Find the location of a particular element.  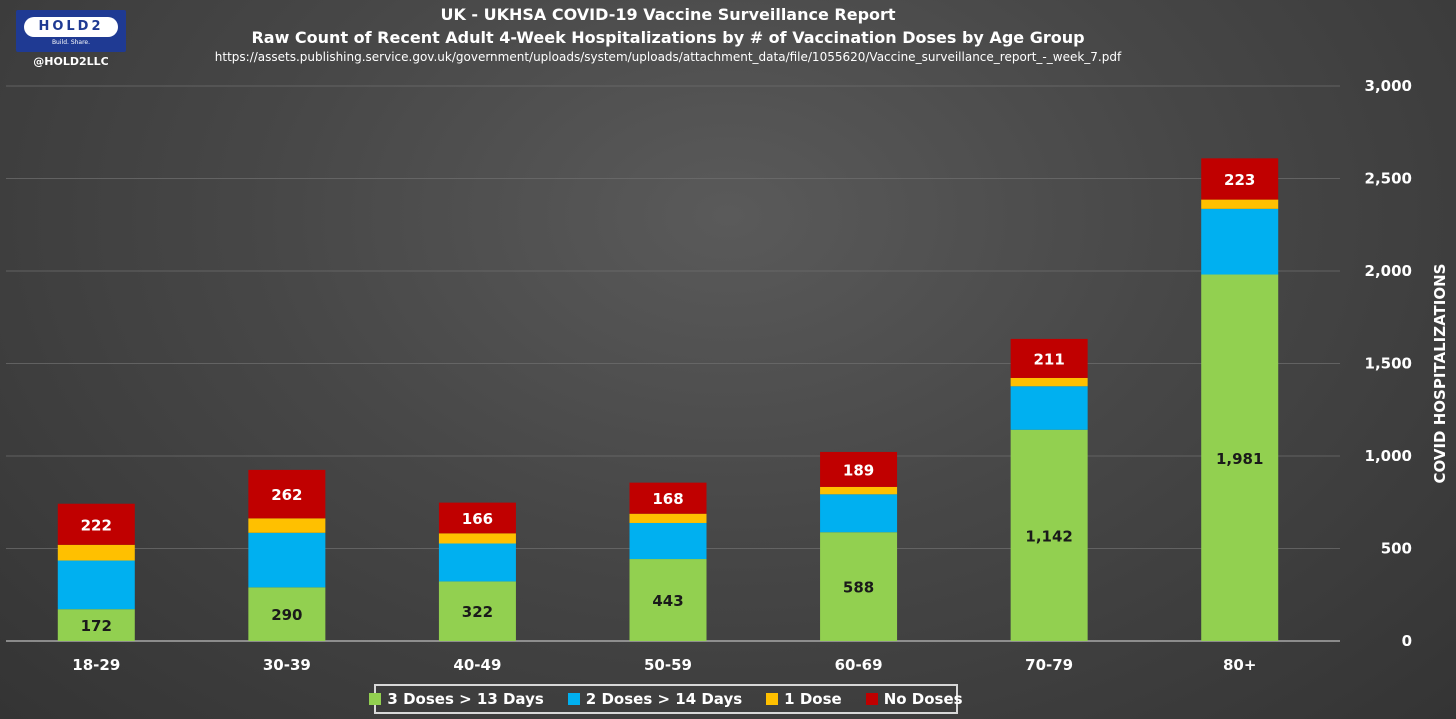

data-label: 322 is located at coordinates (477, 612).